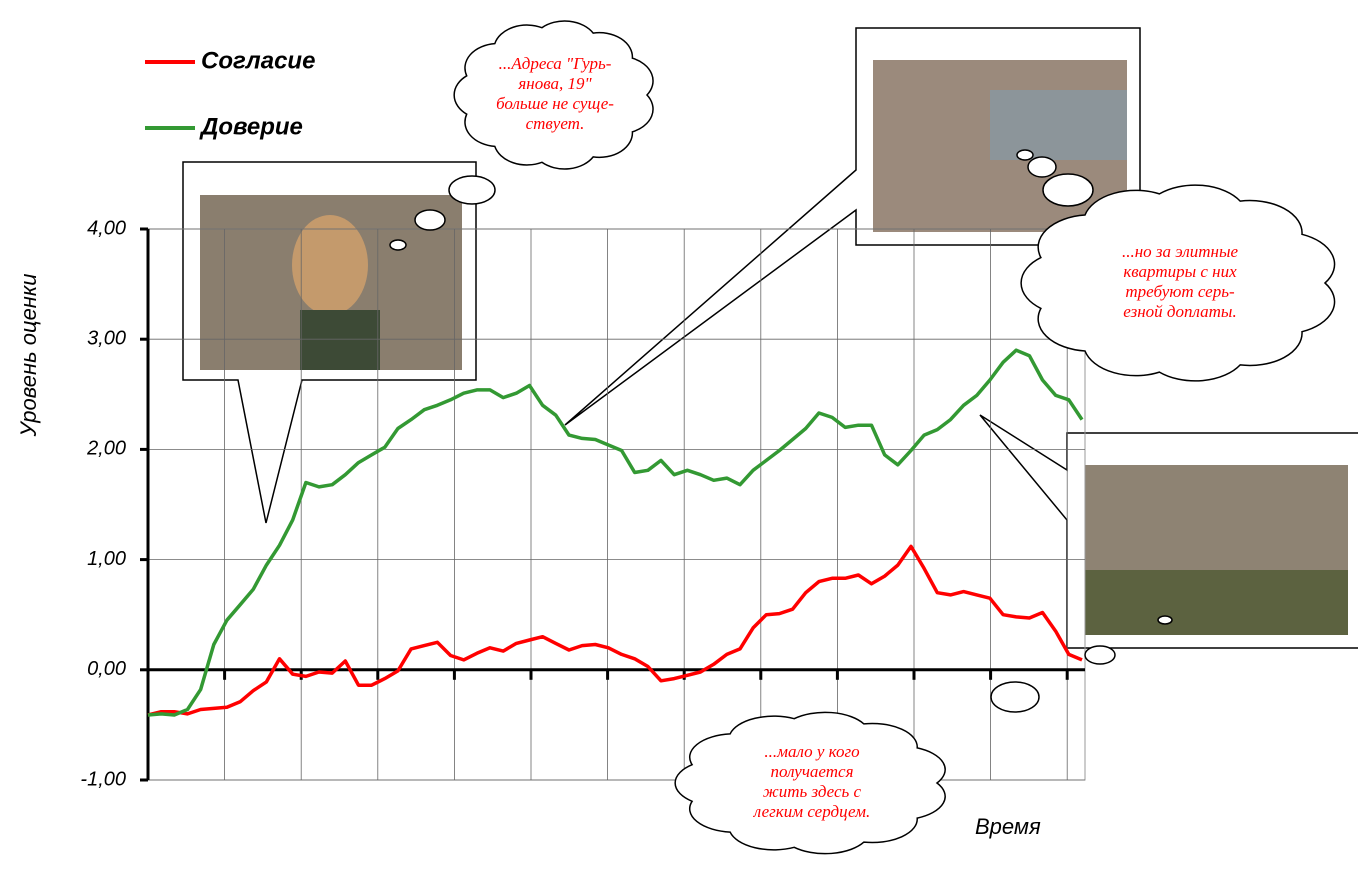 This screenshot has width=1358, height=870. I want to click on annotation-text: больше не суще-, so click(555, 103).